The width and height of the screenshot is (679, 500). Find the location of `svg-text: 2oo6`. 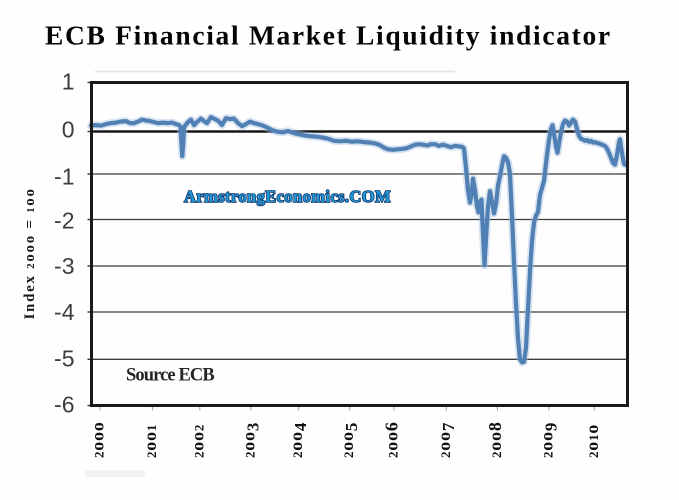

svg-text: 2oo6 is located at coordinates (391, 439).